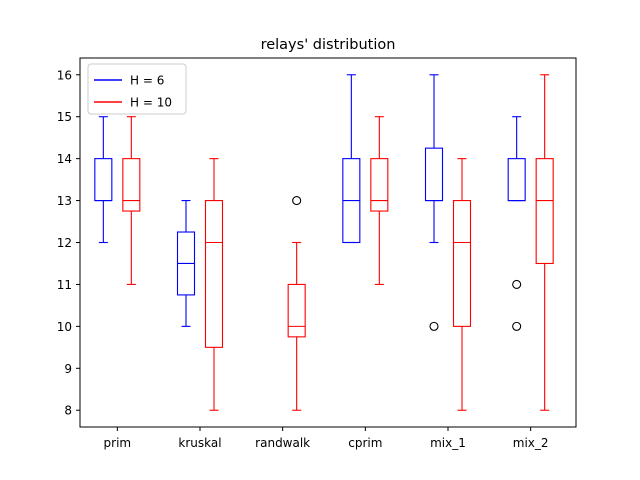 The height and width of the screenshot is (480, 640). What do you see at coordinates (64, 201) in the screenshot?
I see `y-tick-label: 13` at bounding box center [64, 201].